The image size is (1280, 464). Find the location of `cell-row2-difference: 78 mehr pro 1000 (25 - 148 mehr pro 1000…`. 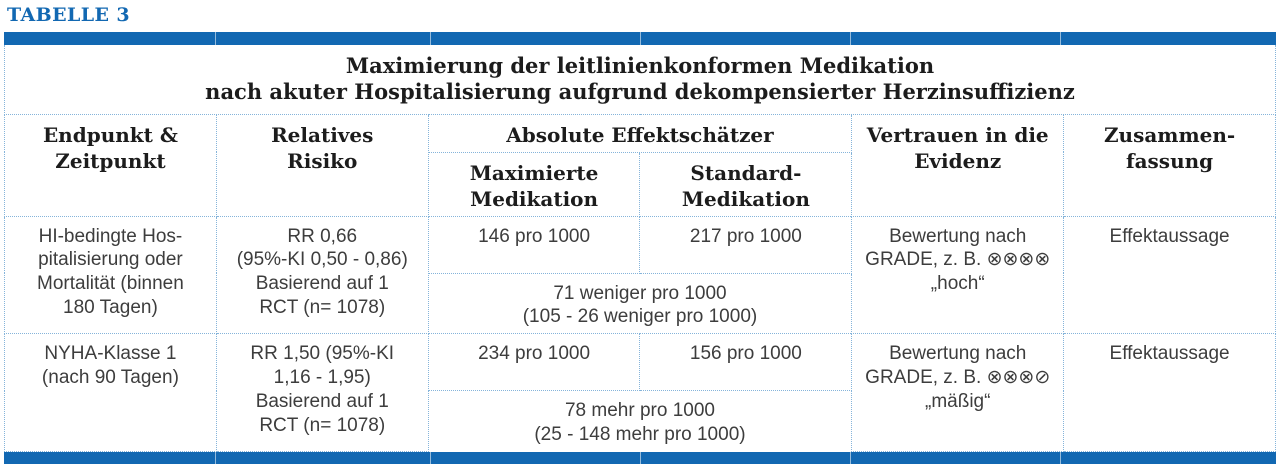

cell-row2-difference: 78 mehr pro 1000 (25 - 148 mehr pro 1000… is located at coordinates (640, 421).